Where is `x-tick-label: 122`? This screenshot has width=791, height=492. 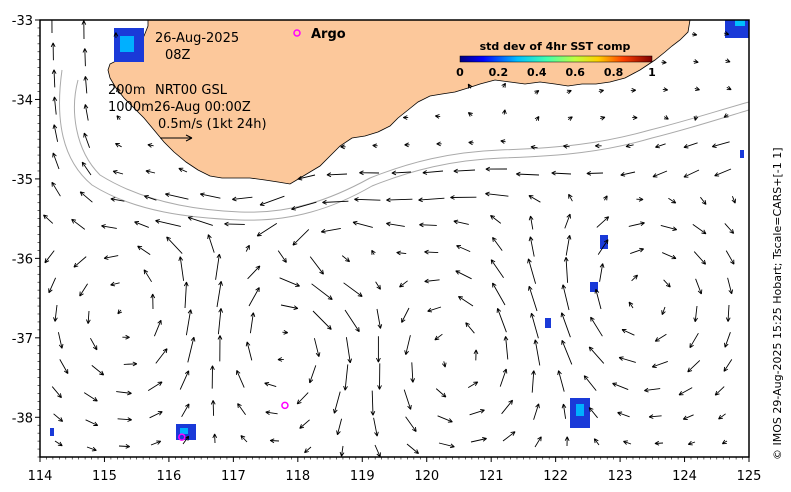
x-tick-label: 122 is located at coordinates (555, 476).